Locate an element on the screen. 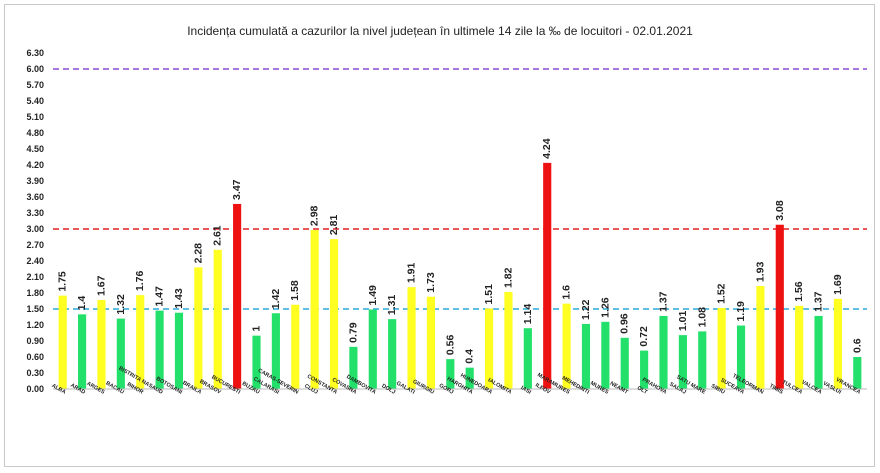 The image size is (880, 473). data-label: 1.56 is located at coordinates (799, 291).